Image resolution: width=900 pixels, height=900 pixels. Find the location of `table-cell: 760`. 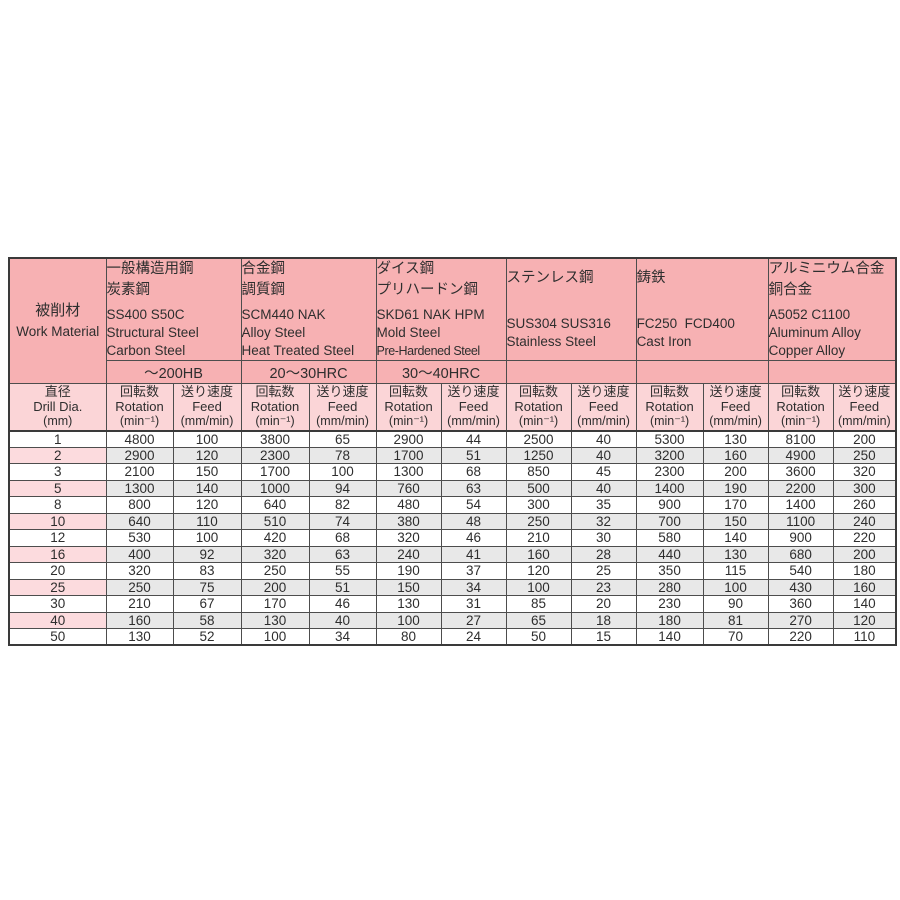

table-cell: 760 is located at coordinates (408, 488).